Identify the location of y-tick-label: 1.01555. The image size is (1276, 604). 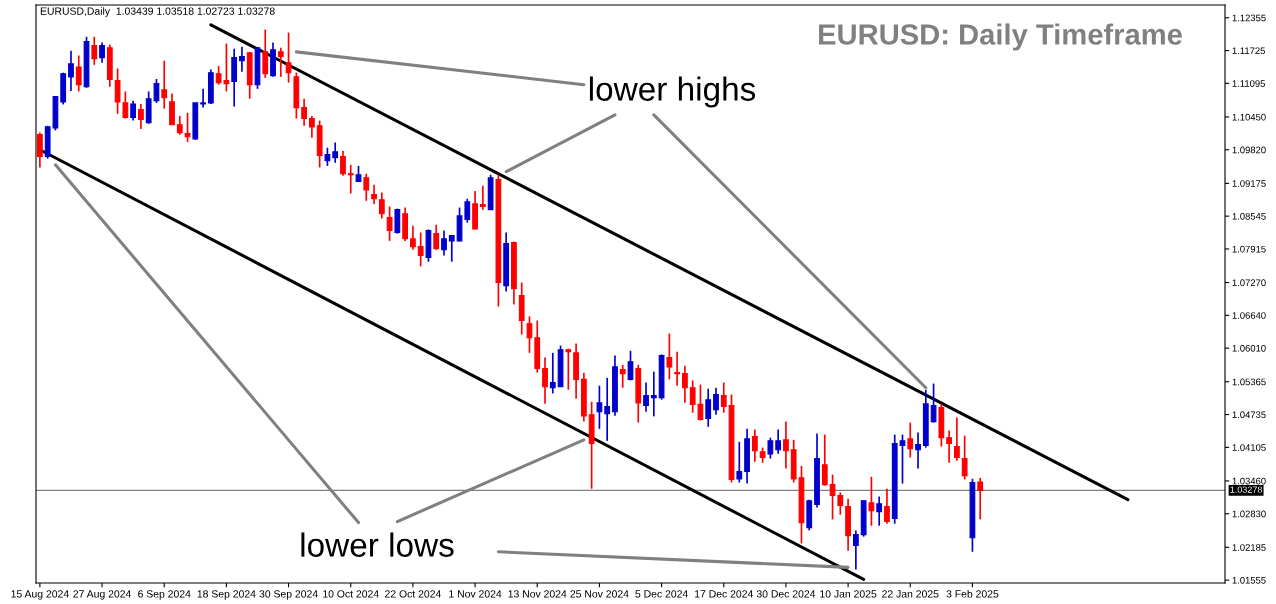
(1249, 580).